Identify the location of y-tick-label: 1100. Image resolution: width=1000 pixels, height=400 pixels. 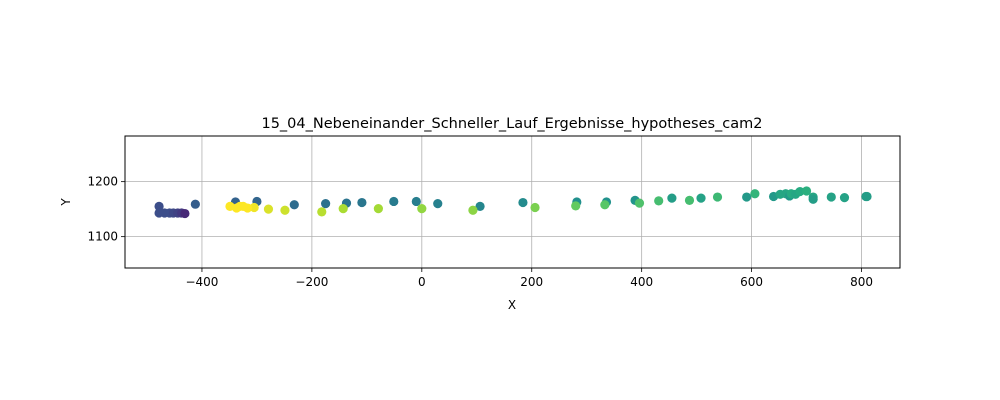
(102, 237).